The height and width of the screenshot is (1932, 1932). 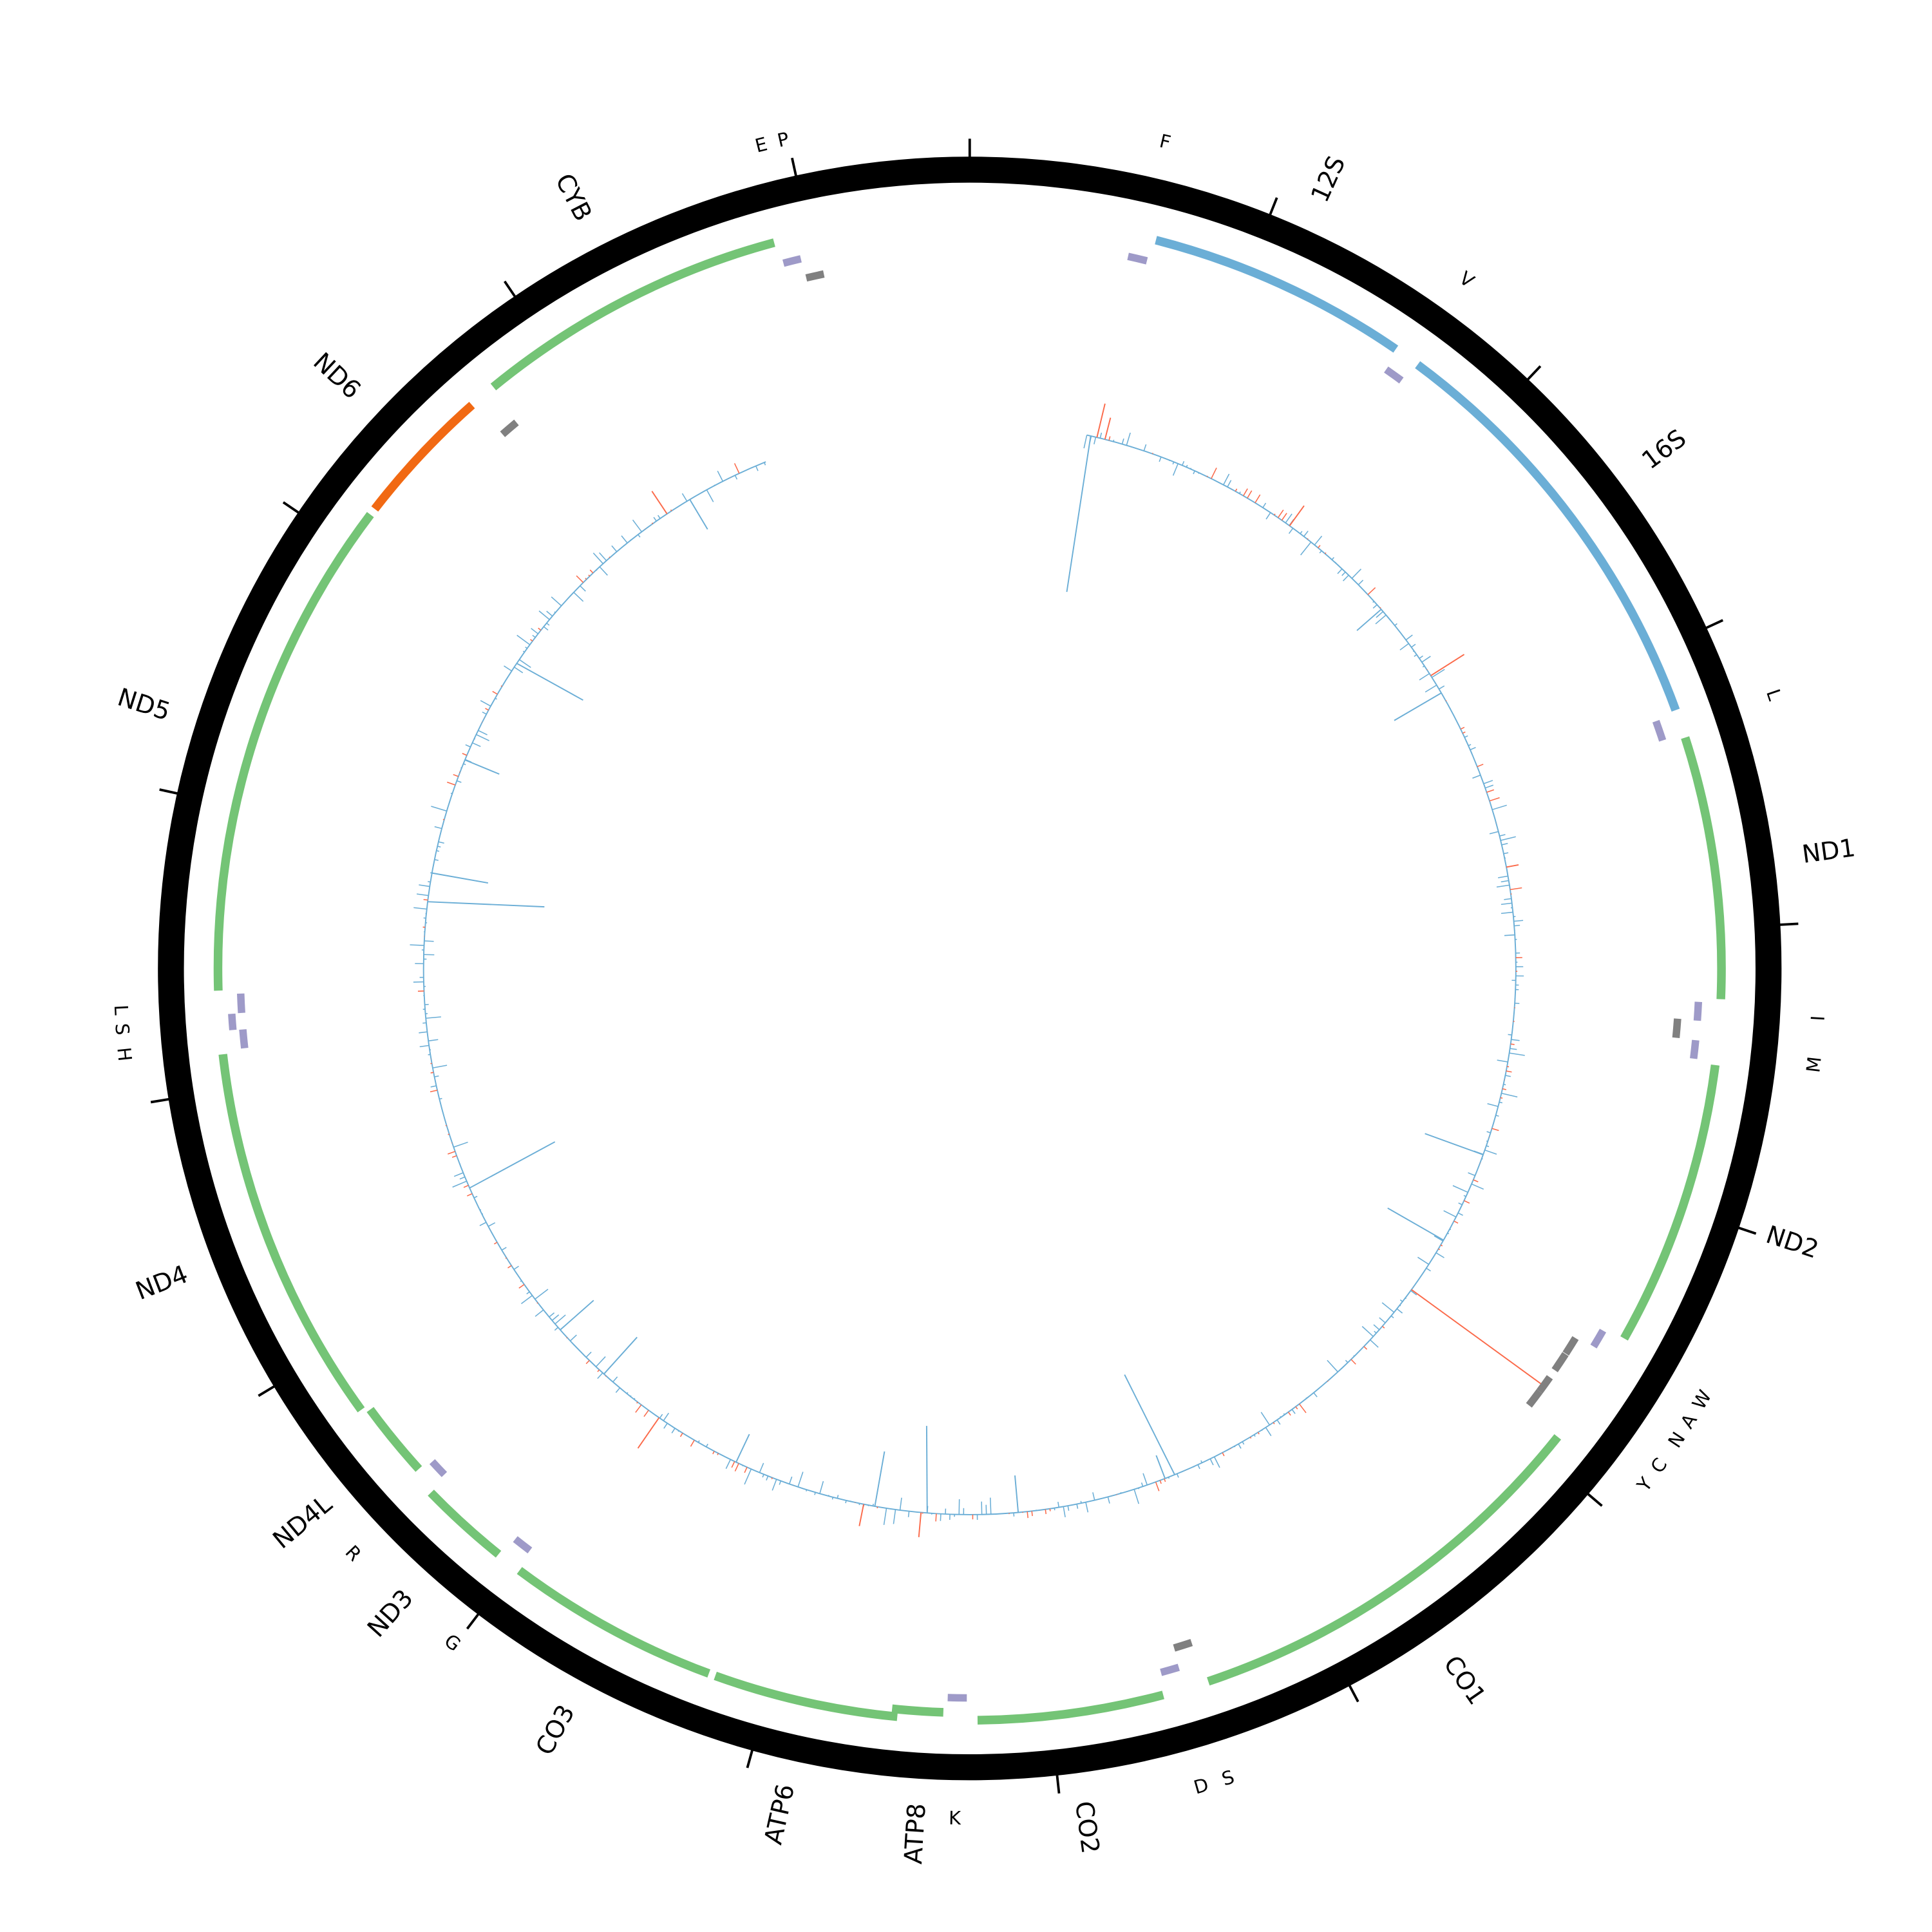 What do you see at coordinates (1688, 1421) in the screenshot?
I see `label-a: A` at bounding box center [1688, 1421].